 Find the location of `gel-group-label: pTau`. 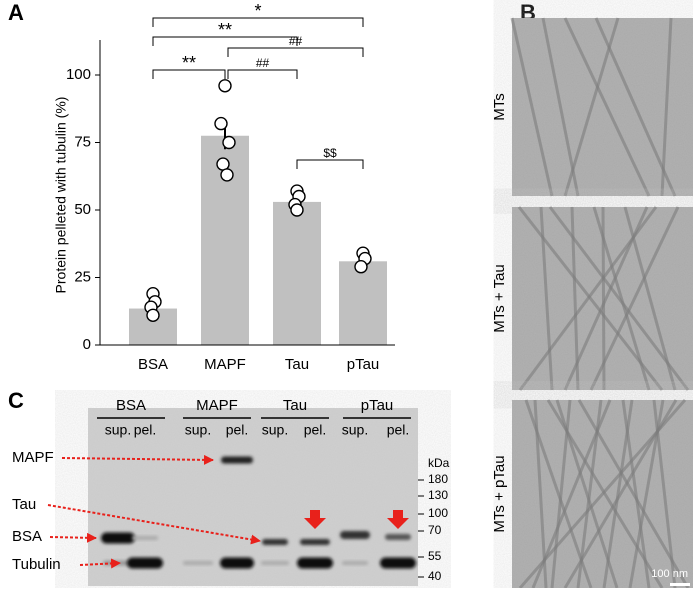

gel-group-label: pTau is located at coordinates (377, 405).